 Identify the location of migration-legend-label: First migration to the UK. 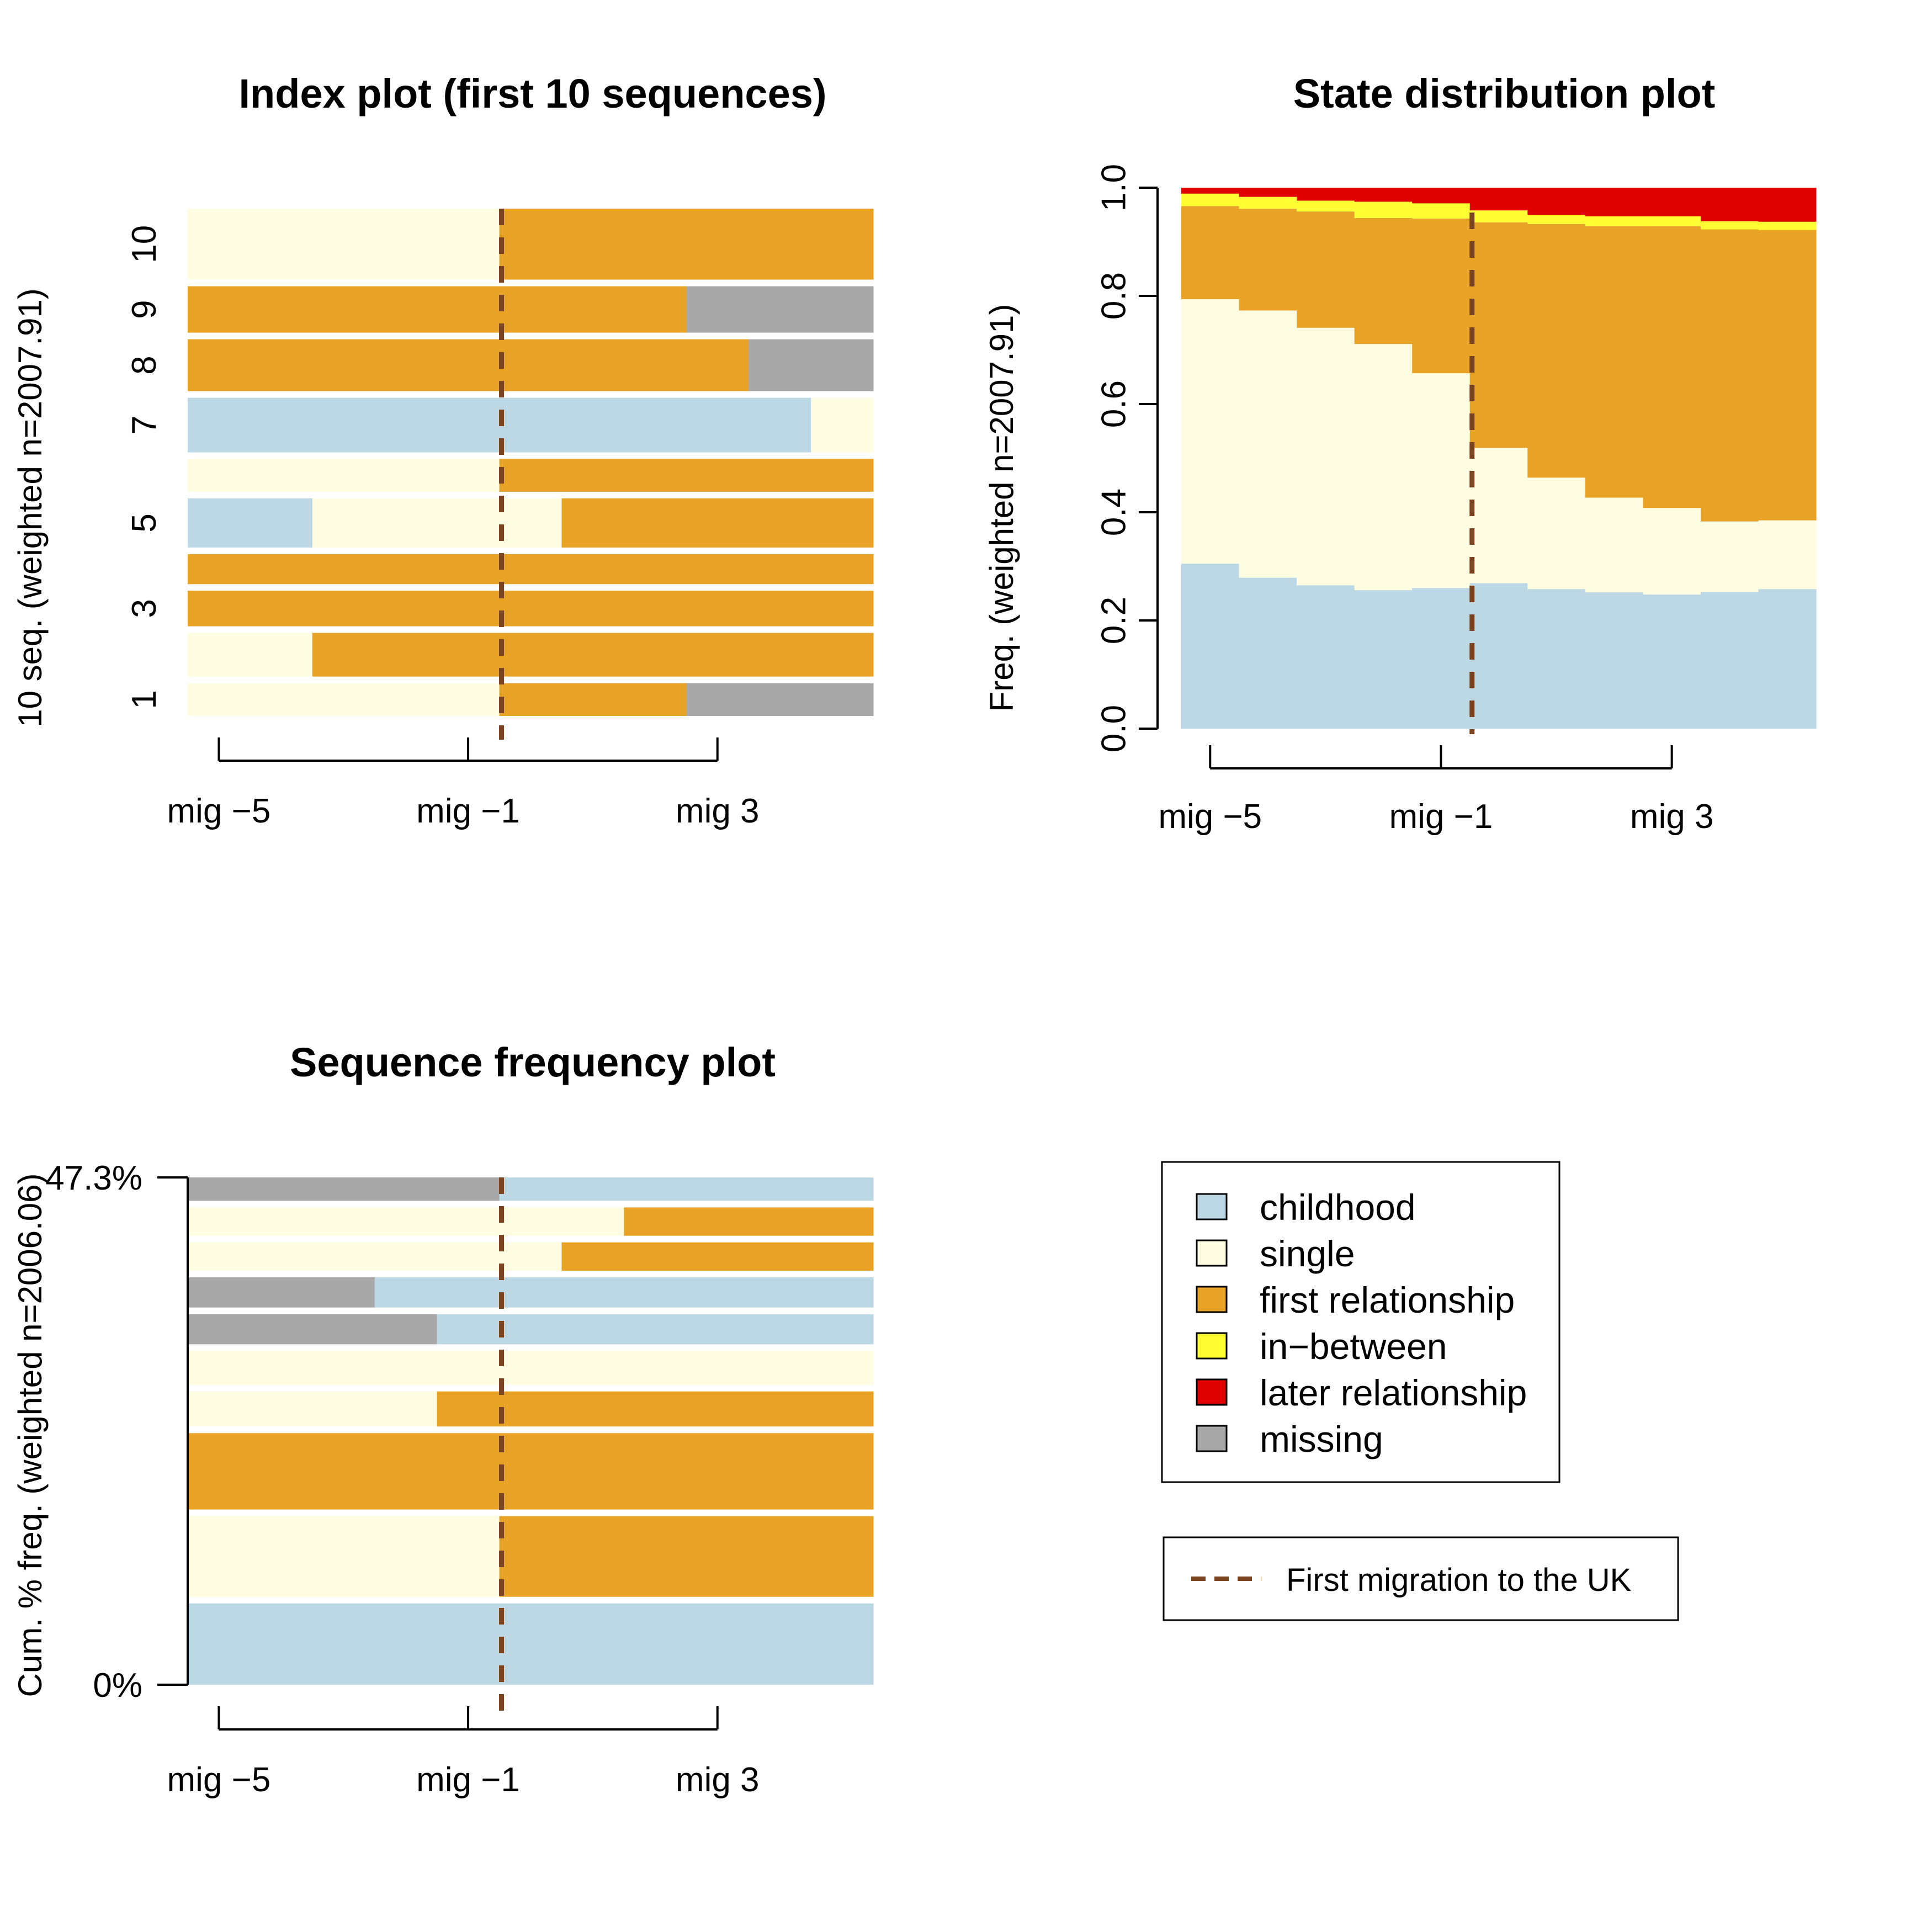
(1459, 1580).